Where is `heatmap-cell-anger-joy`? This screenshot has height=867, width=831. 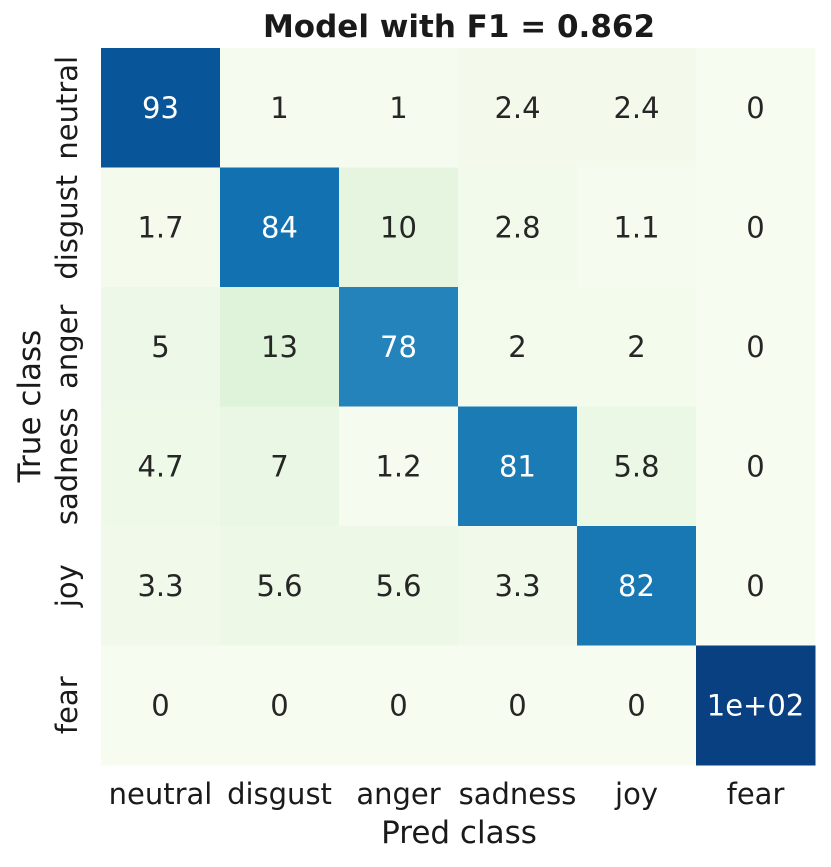 heatmap-cell-anger-joy is located at coordinates (637, 347).